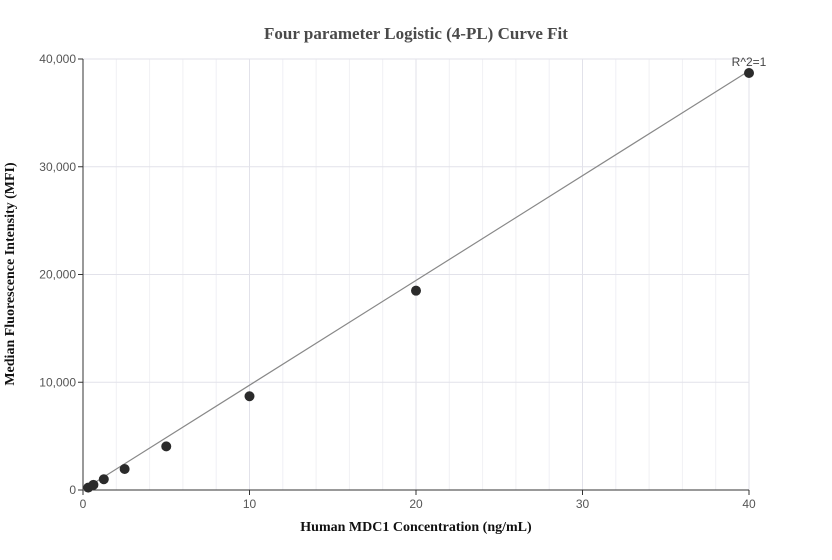 The image size is (832, 560). What do you see at coordinates (57, 59) in the screenshot?
I see `y-tick-label: 40,000` at bounding box center [57, 59].